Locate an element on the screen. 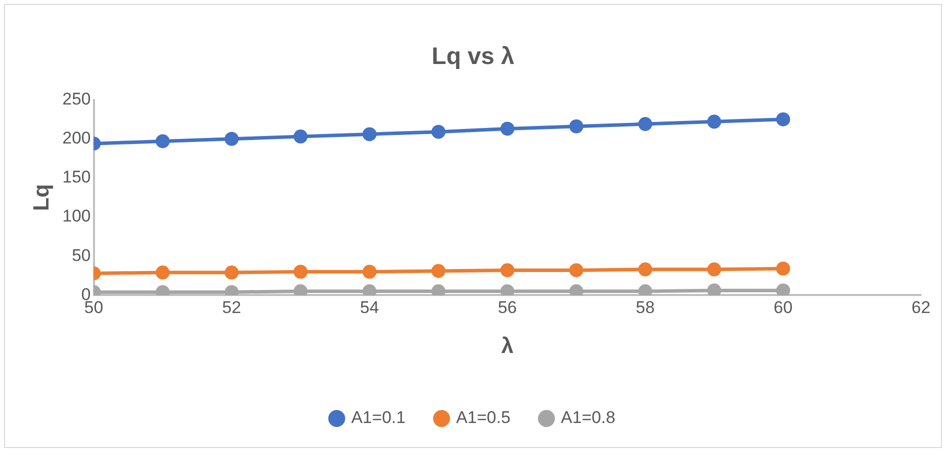  x-tick-label: 60 is located at coordinates (783, 308).